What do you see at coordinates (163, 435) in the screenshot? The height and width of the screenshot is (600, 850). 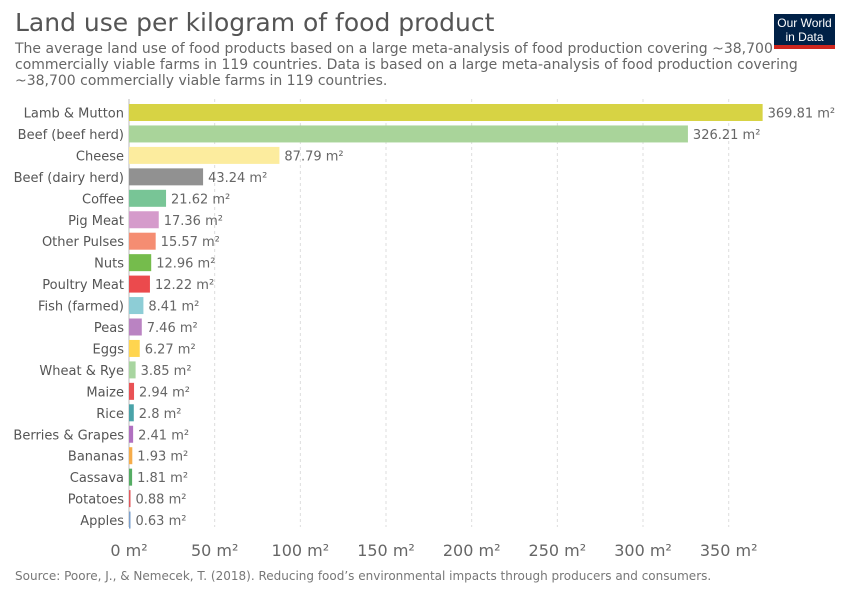 I see `value-label-berries-grapes: 2.41 m²` at bounding box center [163, 435].